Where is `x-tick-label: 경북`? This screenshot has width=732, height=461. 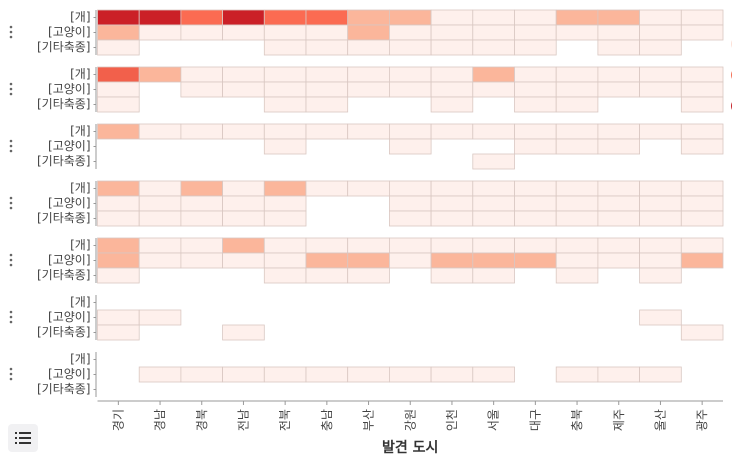 x-tick-label: 경북 is located at coordinates (202, 420).